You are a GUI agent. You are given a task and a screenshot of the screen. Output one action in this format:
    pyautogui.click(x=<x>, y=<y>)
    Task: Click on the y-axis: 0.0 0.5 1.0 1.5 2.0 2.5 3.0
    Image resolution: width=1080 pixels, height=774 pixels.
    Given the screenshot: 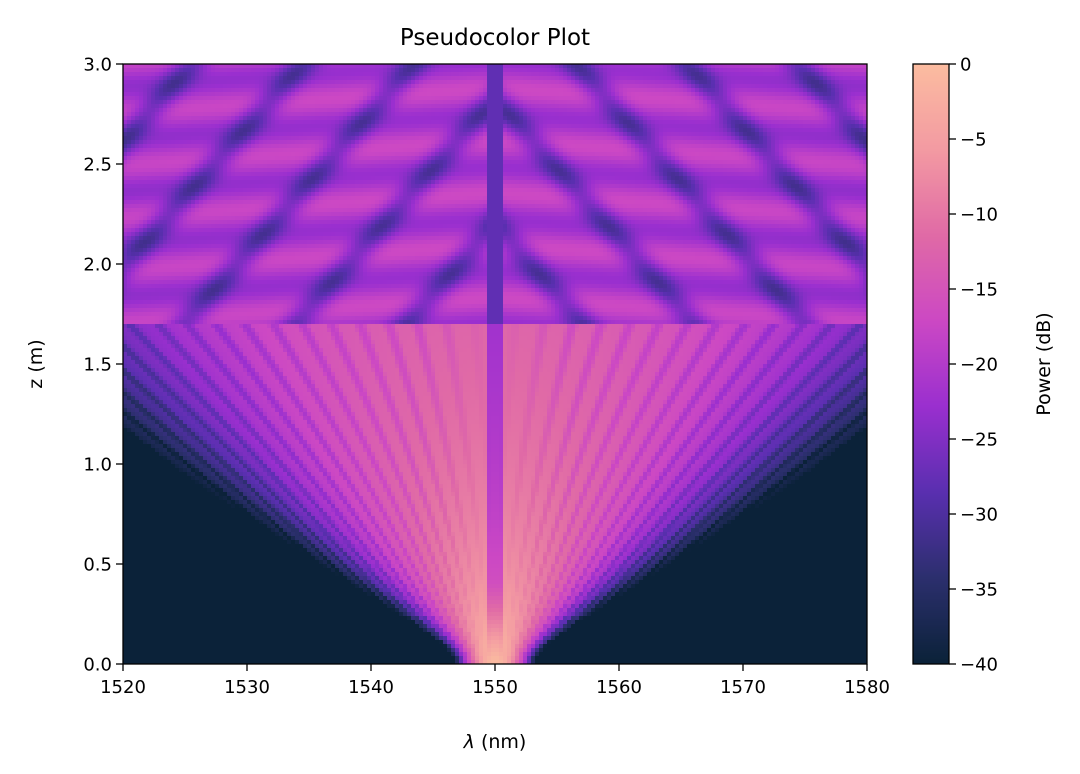 What is the action you would take?
    pyautogui.click(x=103, y=365)
    